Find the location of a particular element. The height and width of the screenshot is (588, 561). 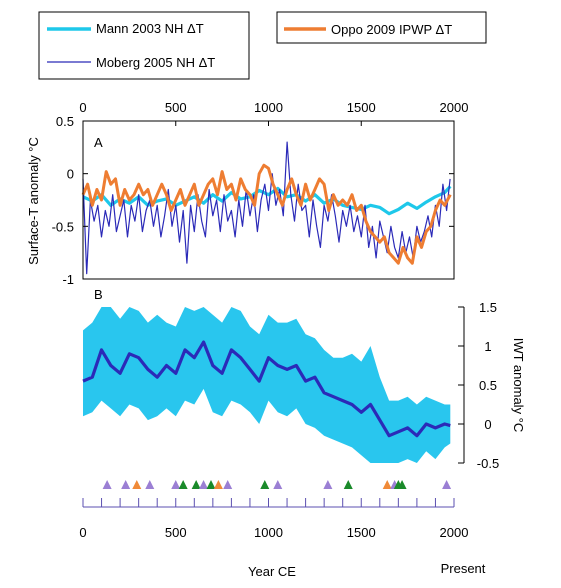

panel-b-label: B is located at coordinates (98, 294).